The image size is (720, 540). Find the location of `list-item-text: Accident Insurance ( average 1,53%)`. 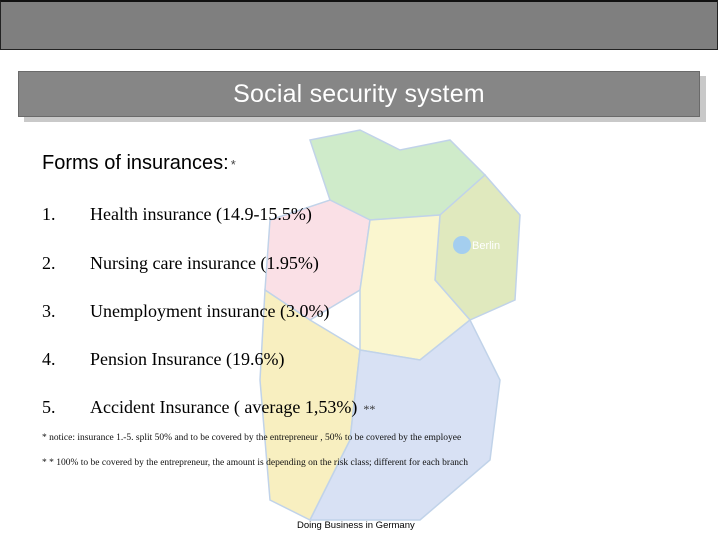

list-item-text: Accident Insurance ( average 1,53%) is located at coordinates (224, 407).